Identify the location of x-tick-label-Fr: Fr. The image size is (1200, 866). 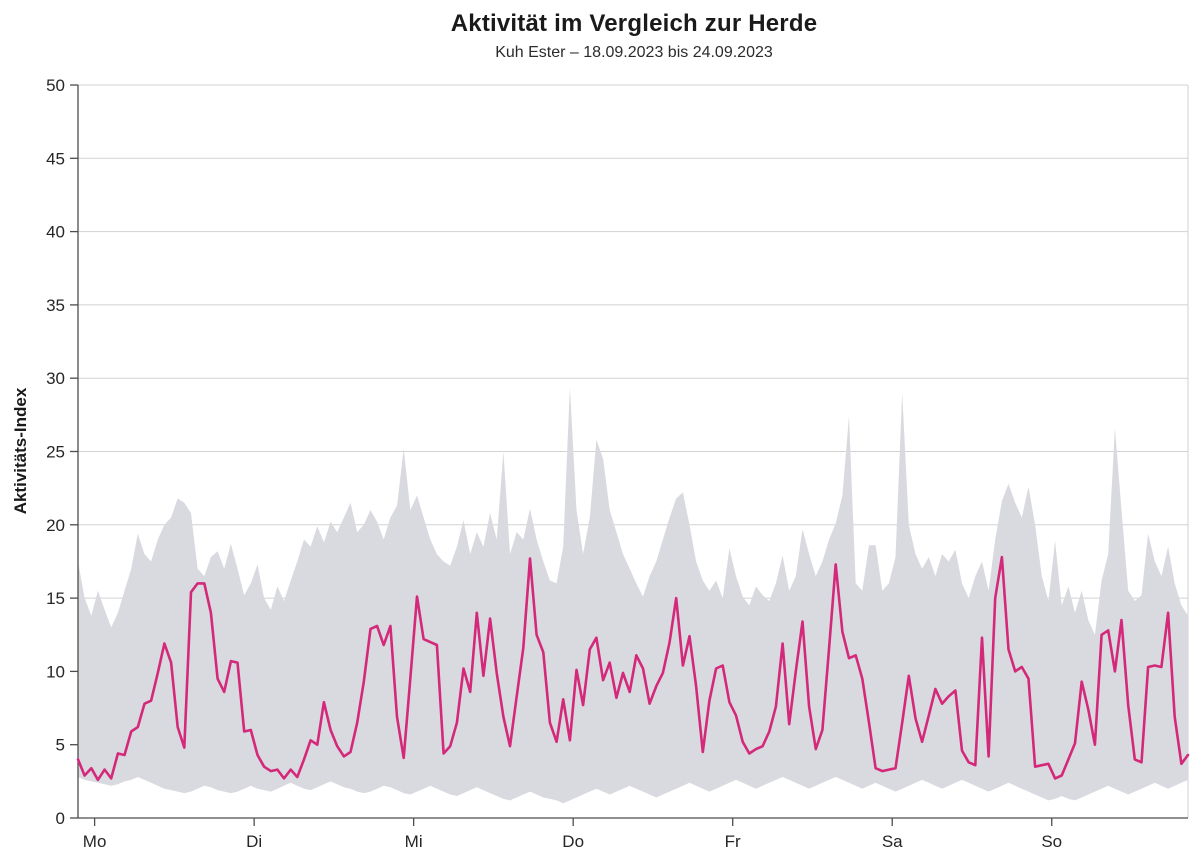
(733, 841).